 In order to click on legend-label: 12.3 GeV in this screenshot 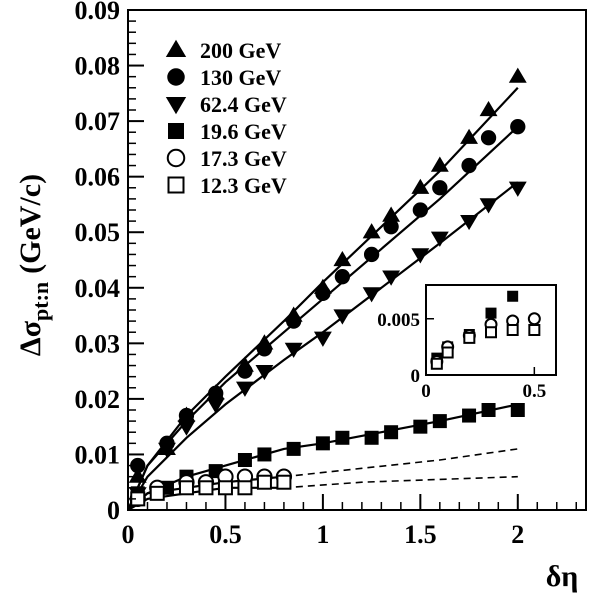, I will do `click(243, 185)`.